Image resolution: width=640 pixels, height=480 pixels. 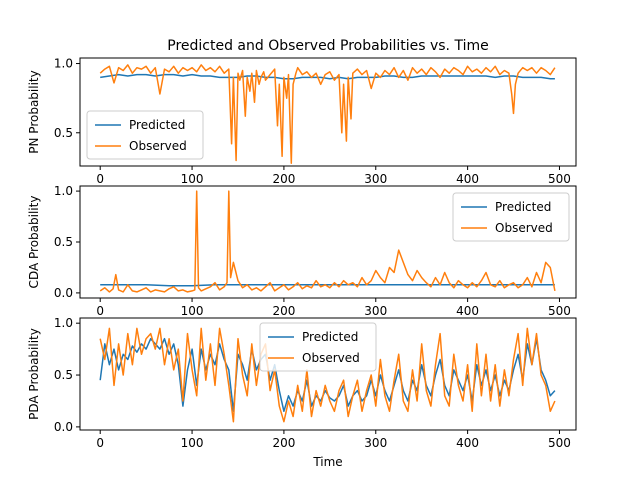 I want to click on pda-x-tick-label: 400, so click(x=467, y=443).